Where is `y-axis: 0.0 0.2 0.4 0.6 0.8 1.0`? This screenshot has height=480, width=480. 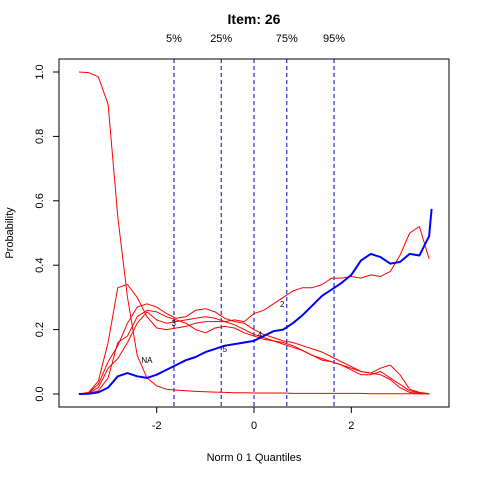 y-axis: 0.0 0.2 0.4 0.6 0.8 1.0 is located at coordinates (46, 233).